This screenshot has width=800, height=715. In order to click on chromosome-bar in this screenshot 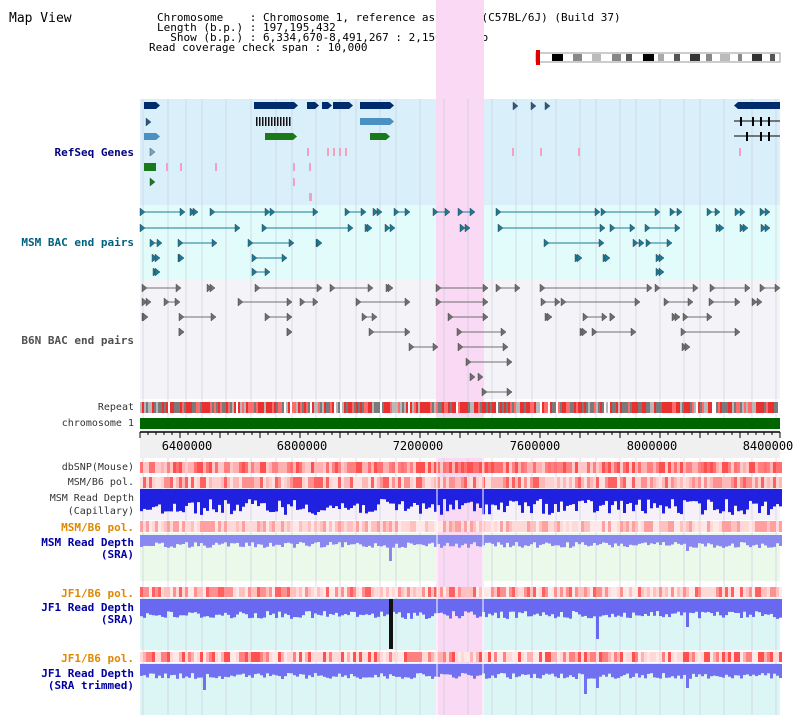, I will do `click(460, 423)`.